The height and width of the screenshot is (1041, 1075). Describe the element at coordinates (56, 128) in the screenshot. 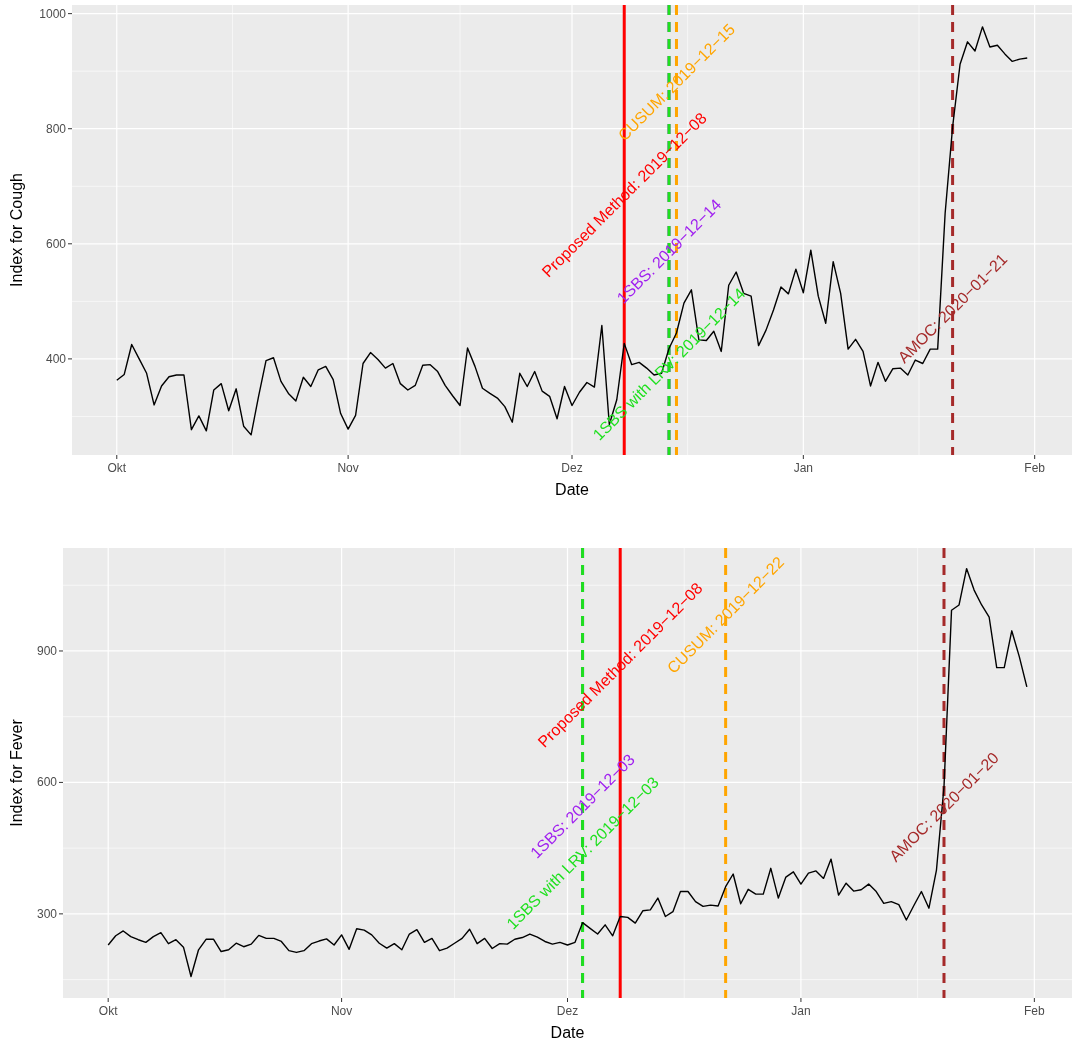

I see `y-tick-label: 800` at that location.